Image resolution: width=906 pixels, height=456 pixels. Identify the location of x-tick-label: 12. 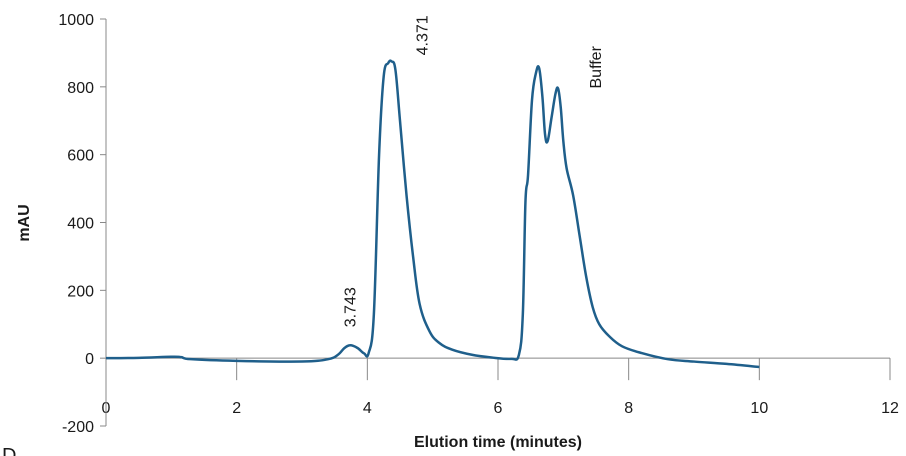
(890, 408).